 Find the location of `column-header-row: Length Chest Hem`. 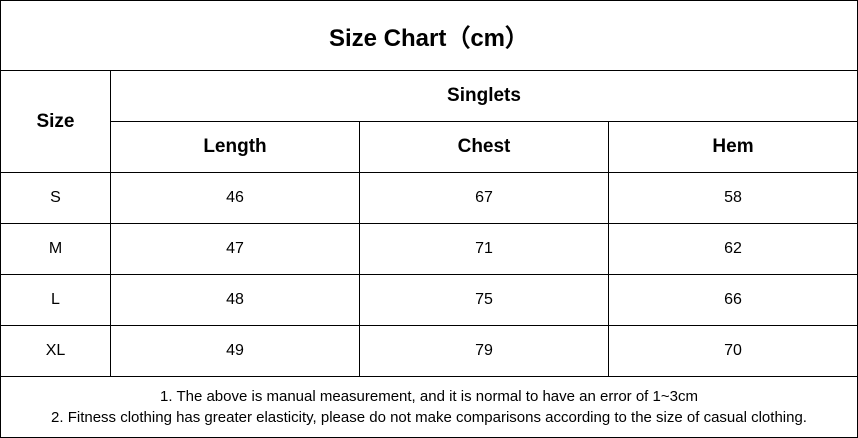

column-header-row: Length Chest Hem is located at coordinates (429, 147).